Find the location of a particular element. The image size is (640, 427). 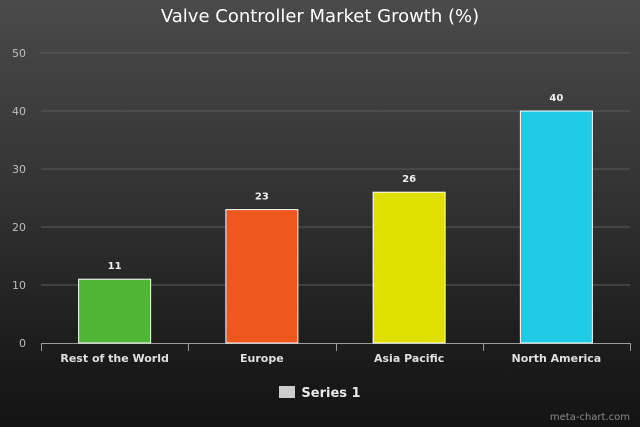

data-label-rest-of-the-world: 11 is located at coordinates (115, 266).